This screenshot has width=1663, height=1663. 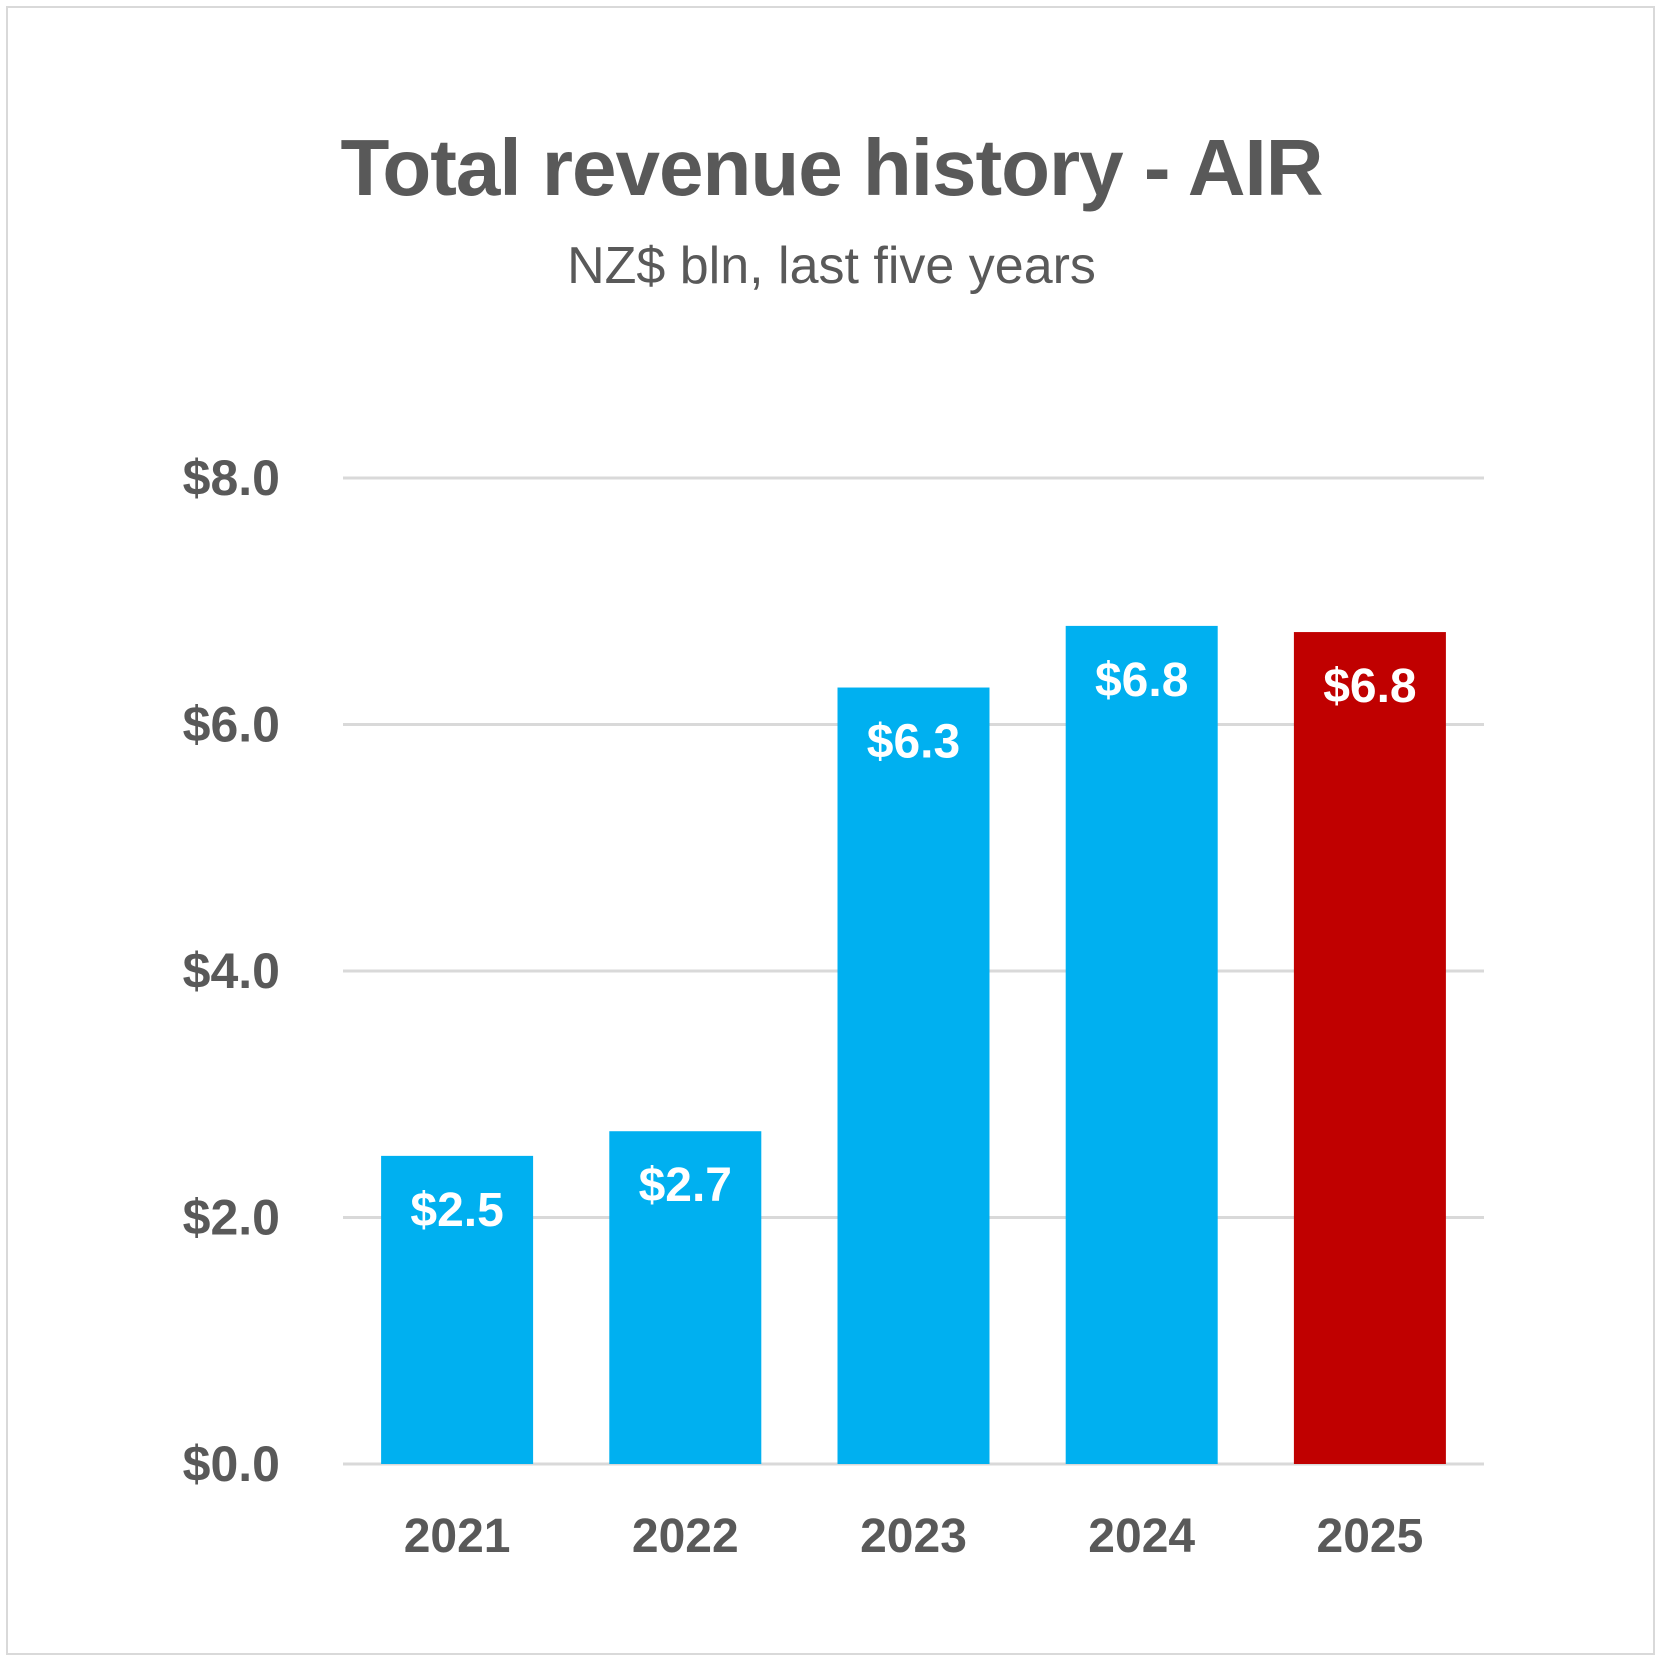 What do you see at coordinates (913, 742) in the screenshot?
I see `data-label: $6.3` at bounding box center [913, 742].